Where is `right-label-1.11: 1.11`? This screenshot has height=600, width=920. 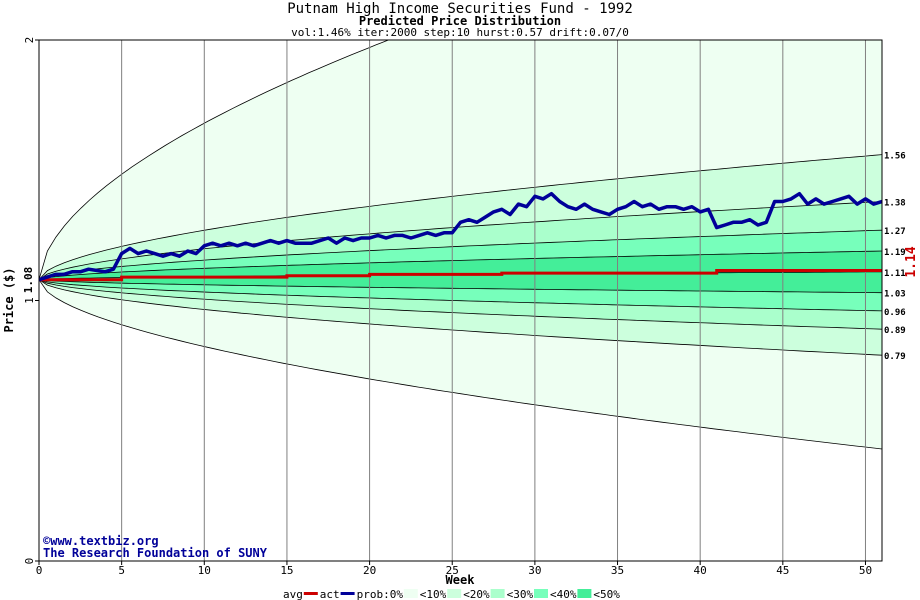
right-label-1.11: 1.11 is located at coordinates (895, 274).